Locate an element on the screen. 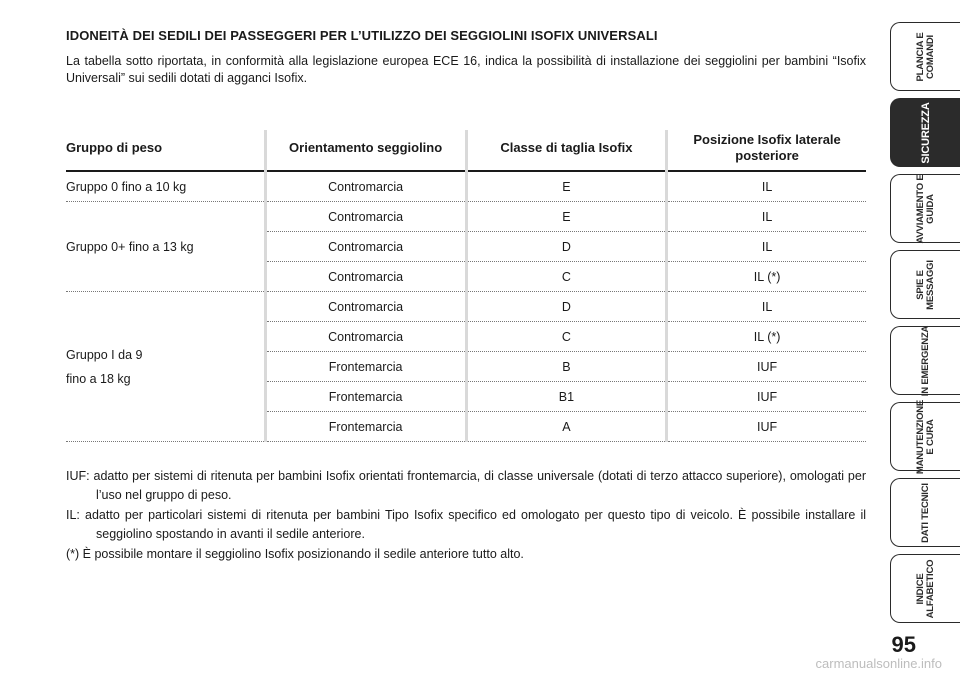 The image size is (960, 677). tab-label: SICUREZZA is located at coordinates (925, 132).